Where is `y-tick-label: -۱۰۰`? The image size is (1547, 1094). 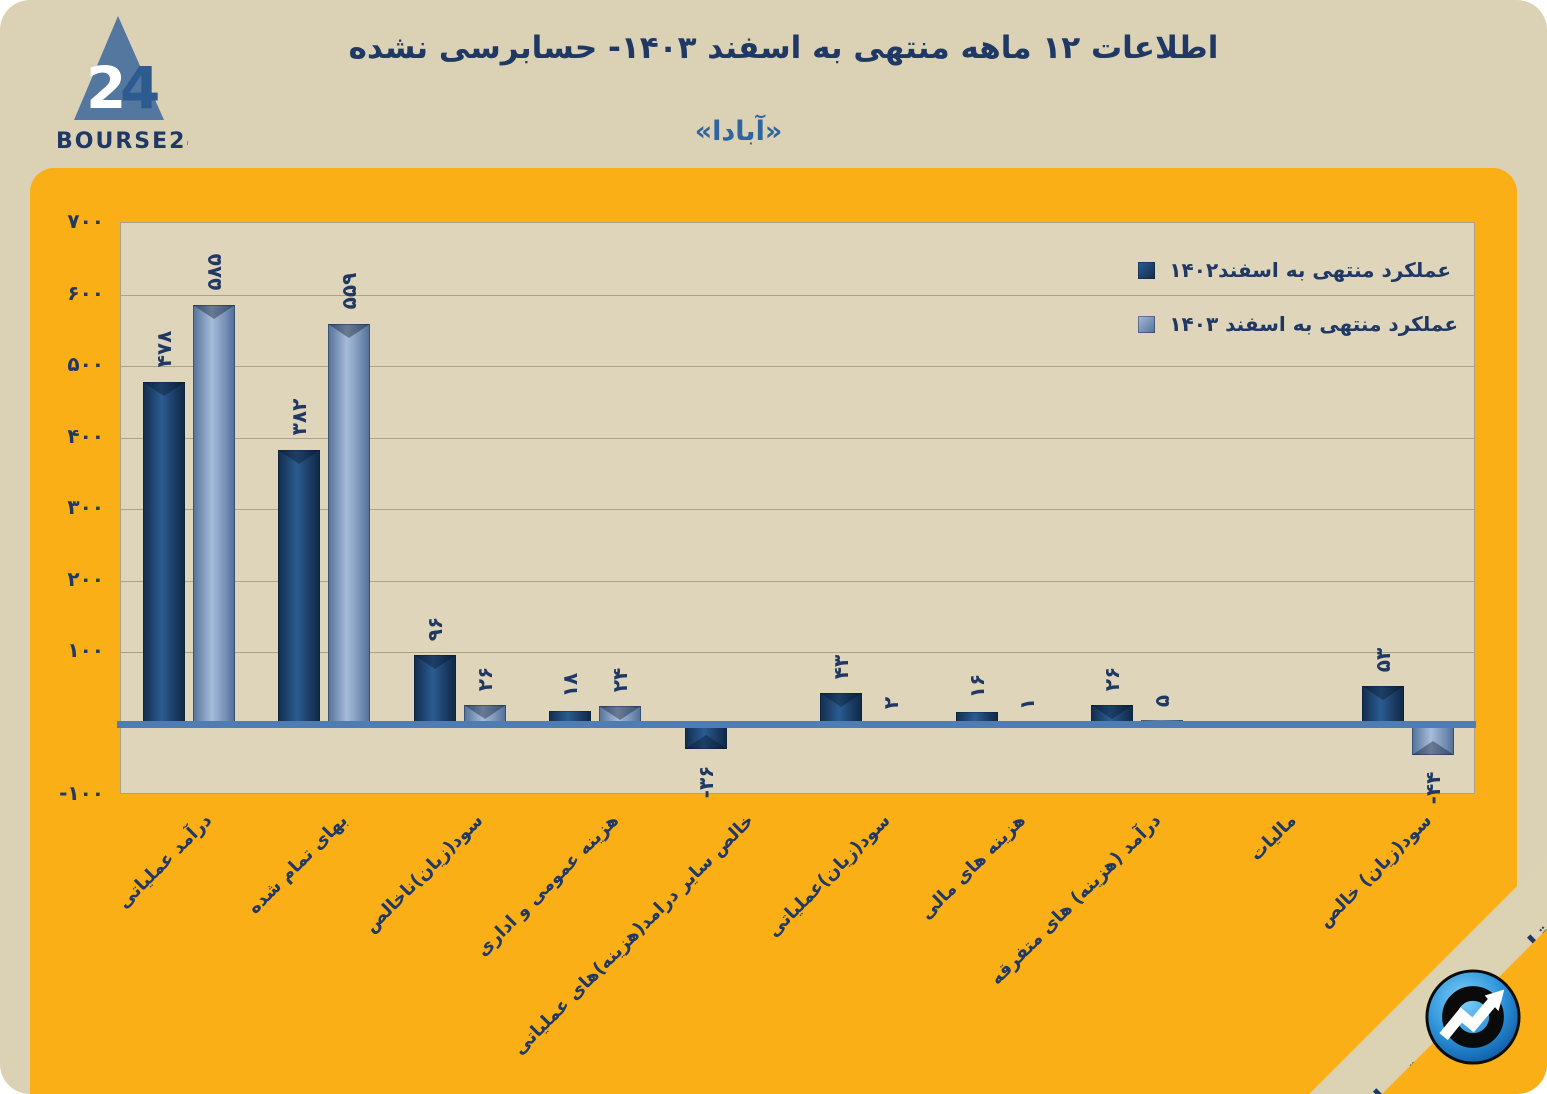 y-tick-label: -۱۰۰ is located at coordinates (81, 793).